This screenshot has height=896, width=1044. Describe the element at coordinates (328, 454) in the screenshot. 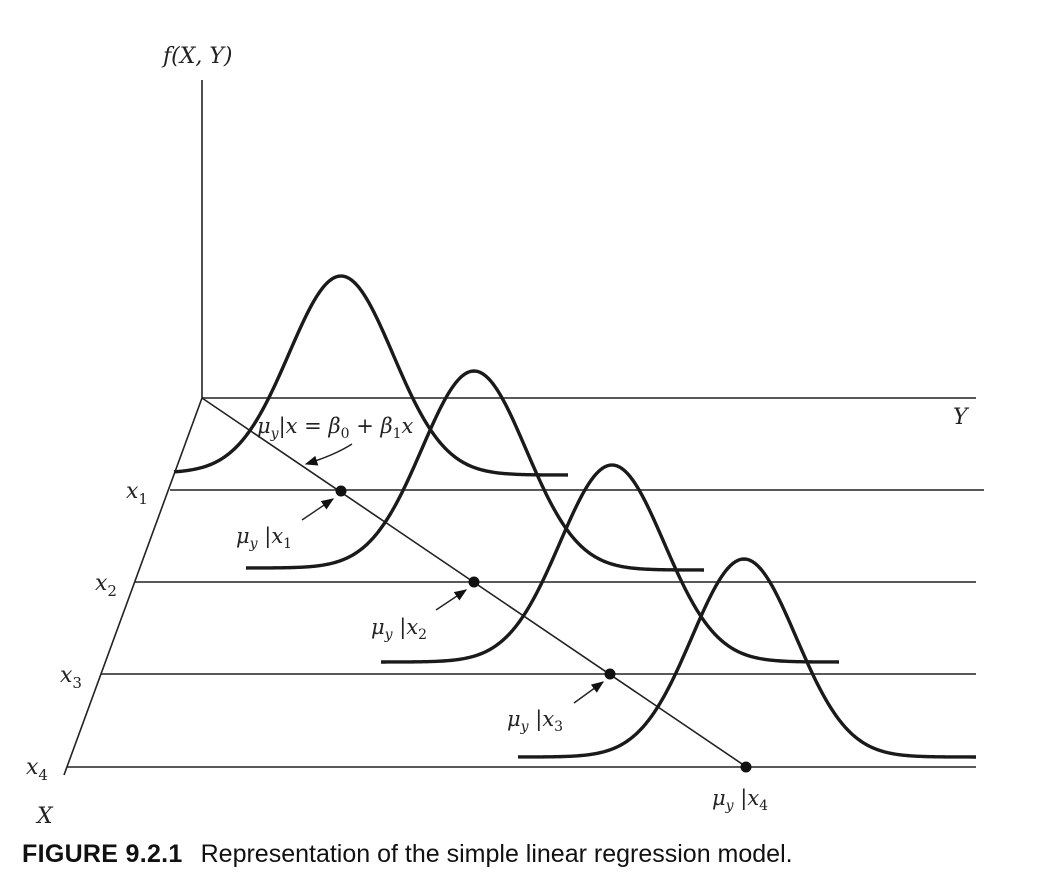

I see `regression-label-arrow` at that location.